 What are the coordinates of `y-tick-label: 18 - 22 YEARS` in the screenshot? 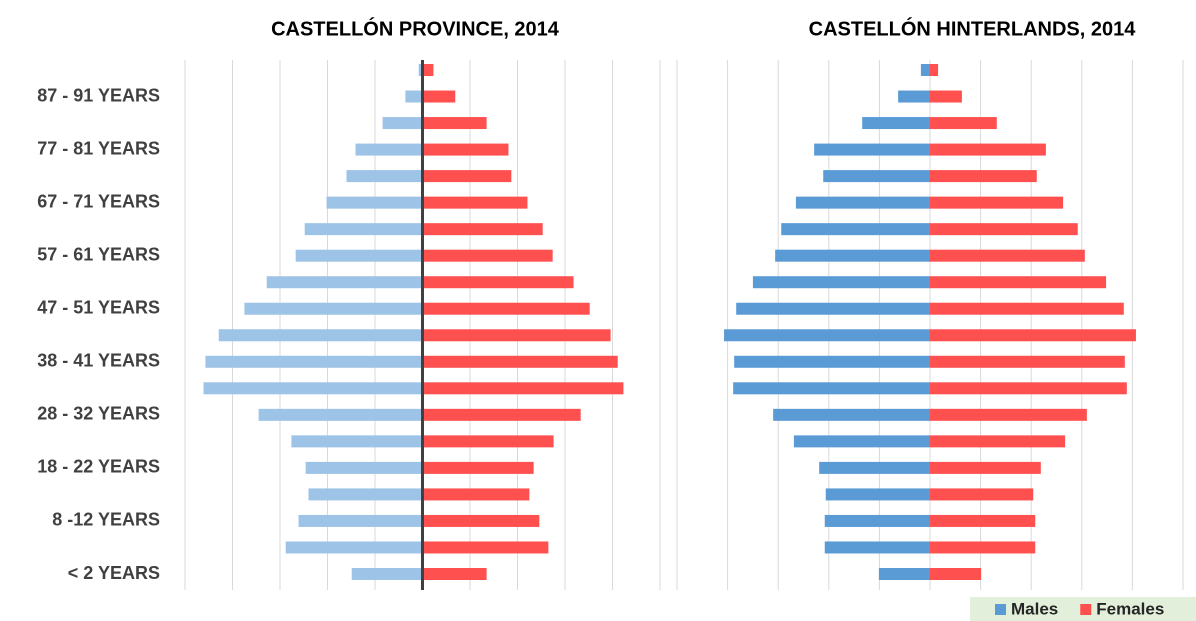 It's located at (98, 467).